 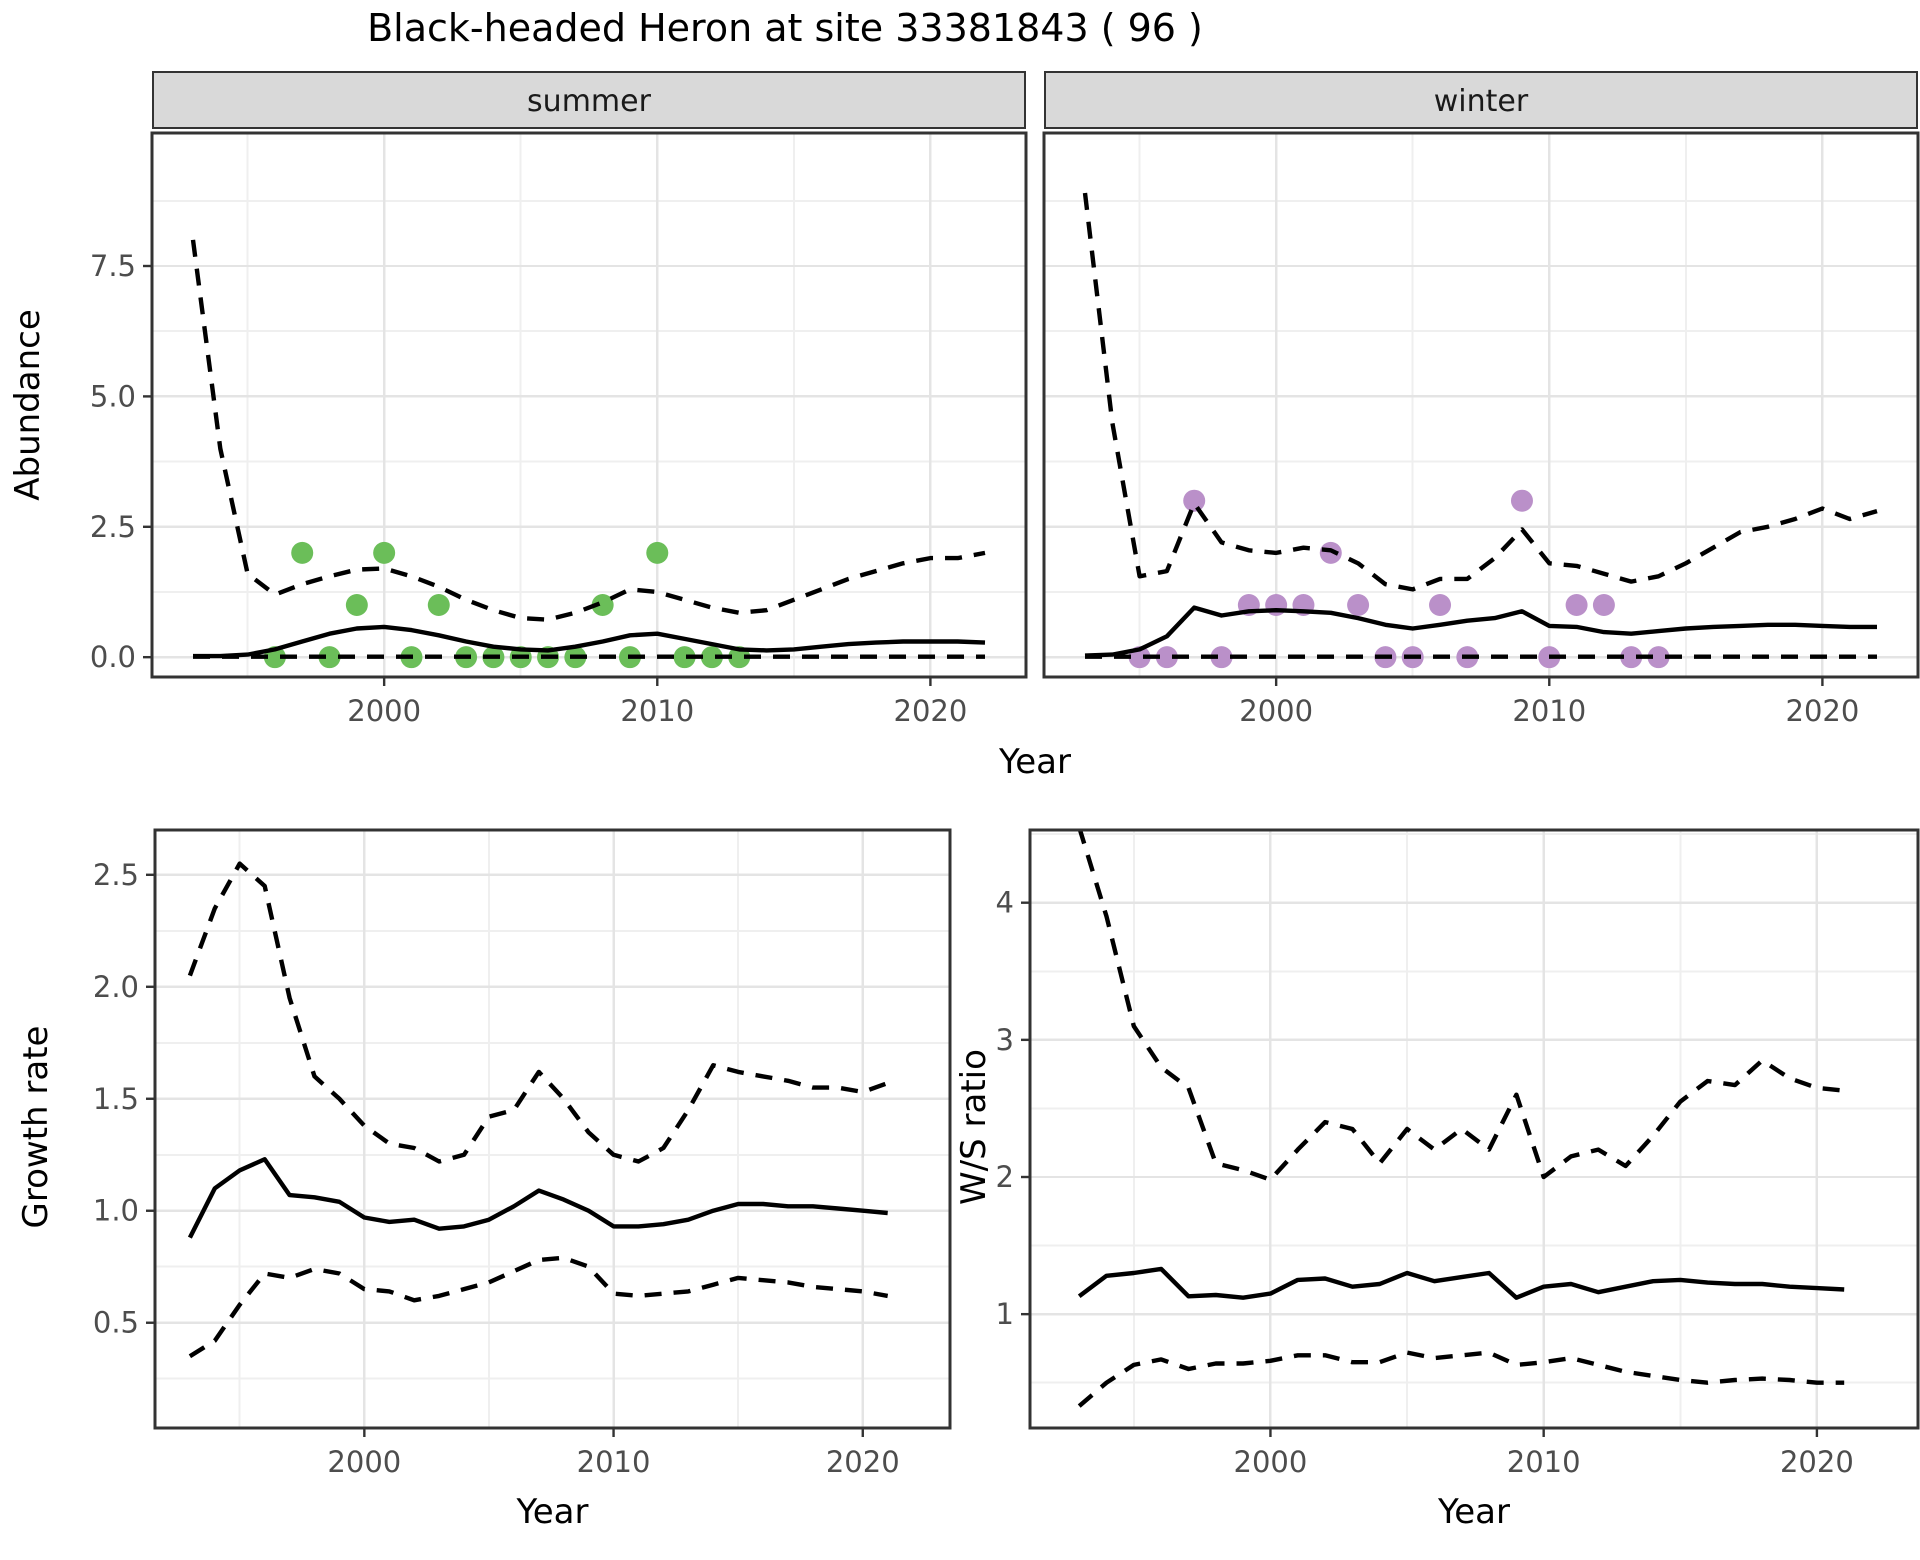 I want to click on facet-strip-winter-label: winter, so click(x=1481, y=101).